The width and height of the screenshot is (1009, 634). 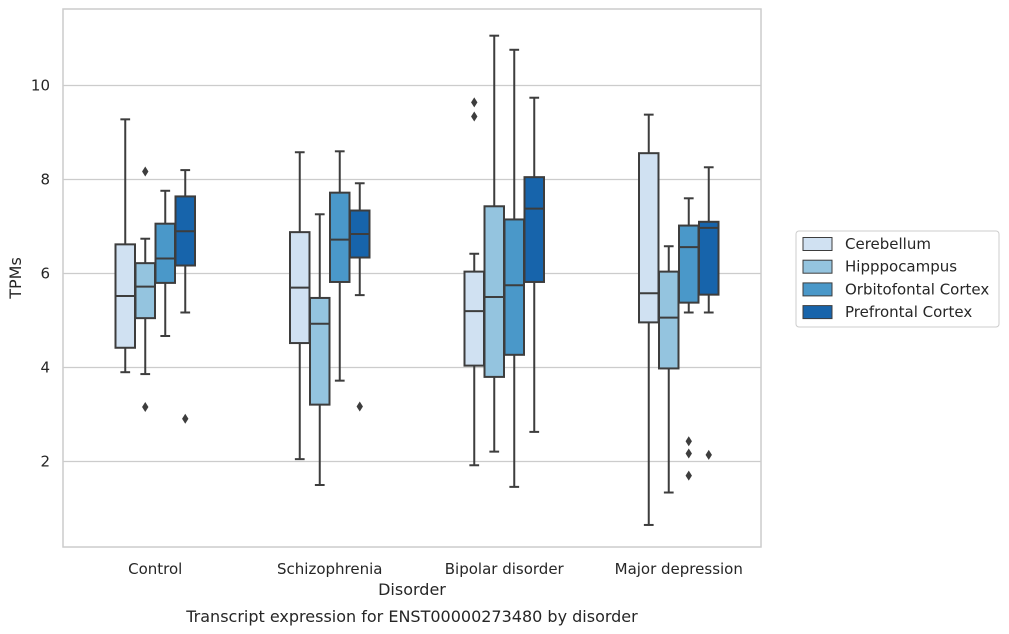 What do you see at coordinates (155, 569) in the screenshot?
I see `x-tick-label: Control` at bounding box center [155, 569].